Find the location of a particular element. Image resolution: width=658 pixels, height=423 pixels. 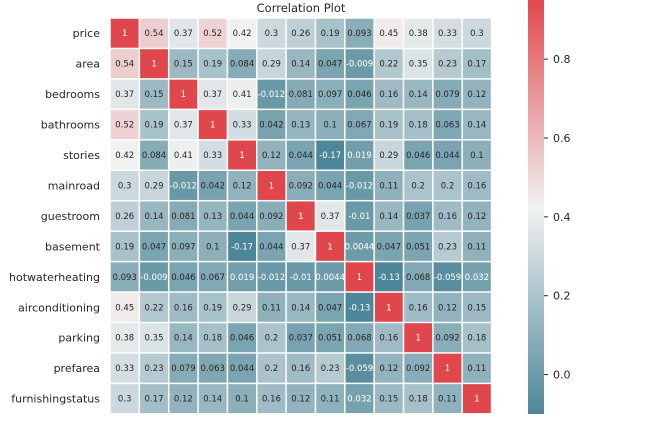

cell-value-label: 0.29 is located at coordinates (271, 65).